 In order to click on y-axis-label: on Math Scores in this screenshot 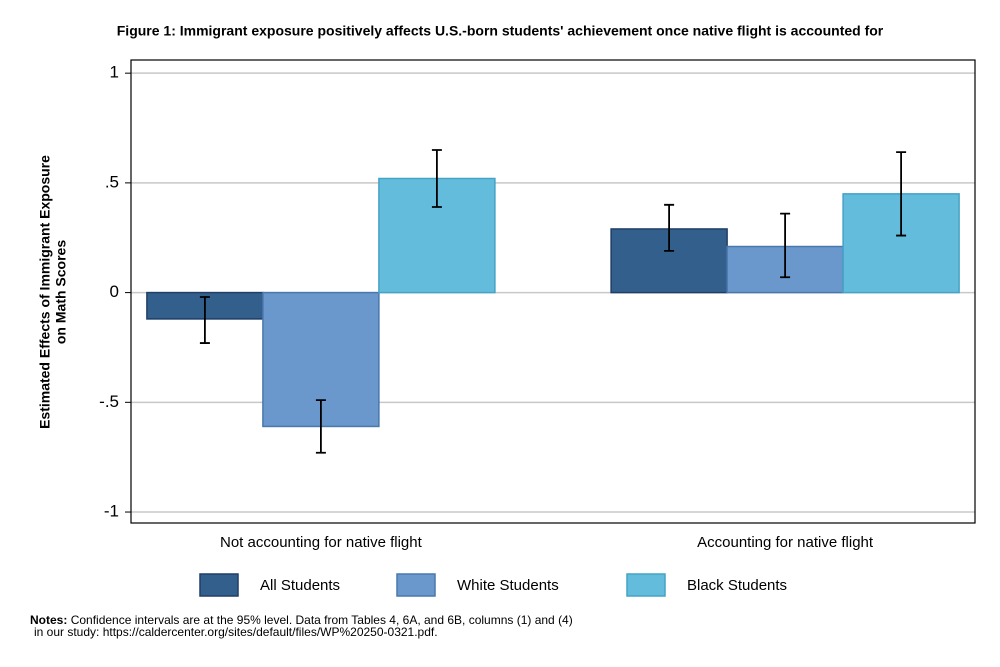, I will do `click(61, 292)`.